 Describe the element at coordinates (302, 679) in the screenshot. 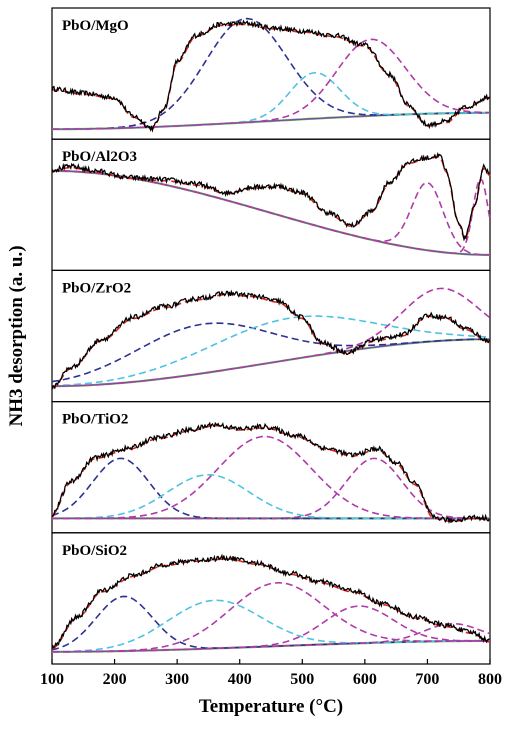

I see `x-tick-label: 500` at that location.